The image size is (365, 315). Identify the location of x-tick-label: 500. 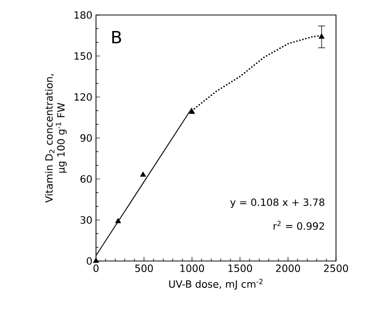
(144, 268).